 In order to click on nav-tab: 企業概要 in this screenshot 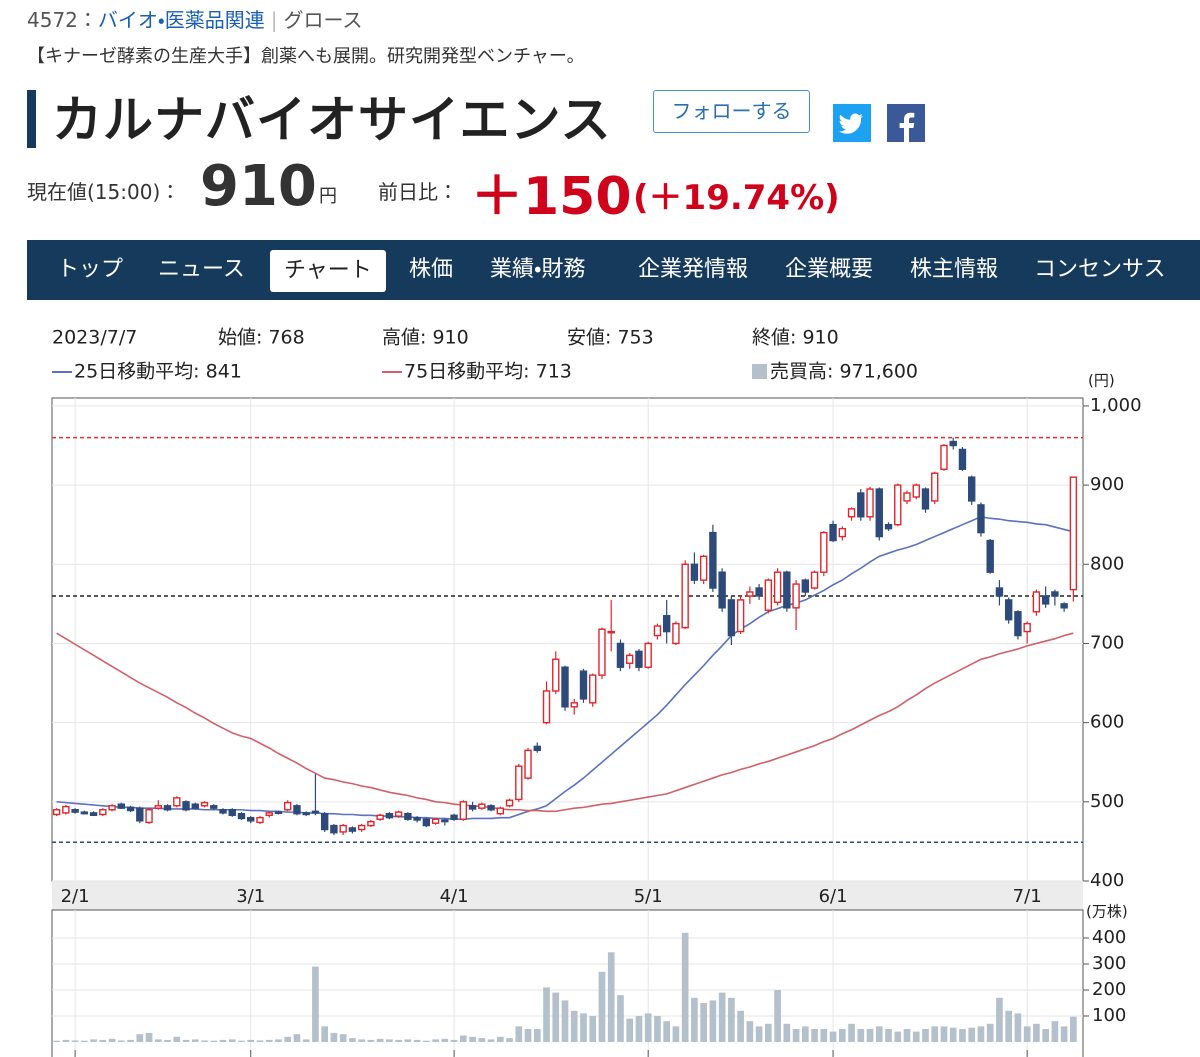, I will do `click(829, 269)`.